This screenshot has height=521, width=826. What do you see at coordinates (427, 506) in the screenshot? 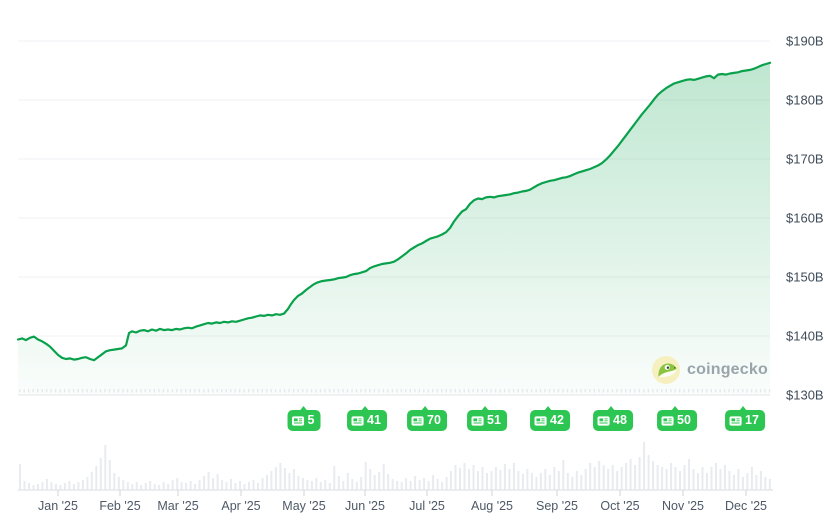
I see `x-axis-label: Jul '25` at bounding box center [427, 506].